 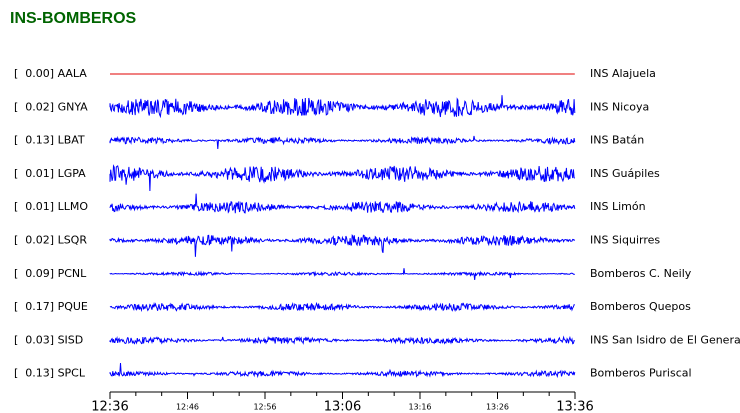 I want to click on station-name: INS Siquirres, so click(x=625, y=240).